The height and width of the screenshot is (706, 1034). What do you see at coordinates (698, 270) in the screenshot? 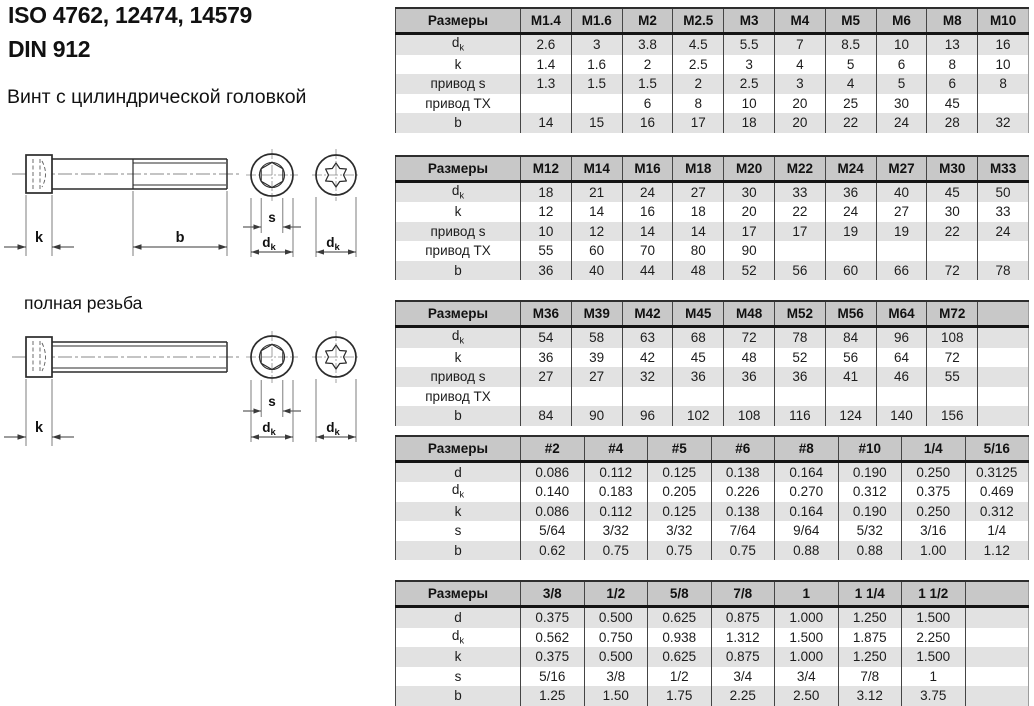
I see `table-cell: 48` at bounding box center [698, 270].